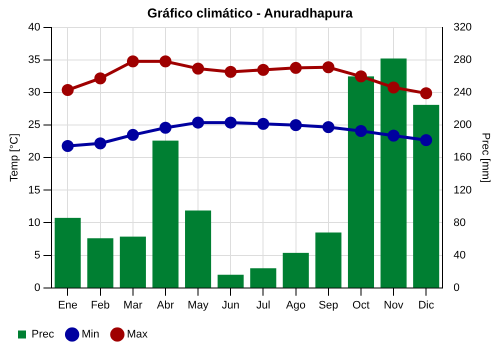 This screenshot has height=350, width=500. Describe the element at coordinates (37, 255) in the screenshot. I see `y-tick-label: 5` at that location.